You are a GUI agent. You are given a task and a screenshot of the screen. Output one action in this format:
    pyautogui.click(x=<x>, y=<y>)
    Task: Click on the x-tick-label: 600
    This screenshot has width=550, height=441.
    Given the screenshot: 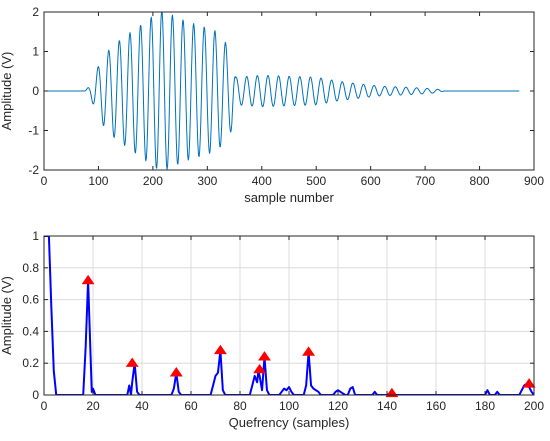 What is the action you would take?
    pyautogui.click(x=371, y=181)
    